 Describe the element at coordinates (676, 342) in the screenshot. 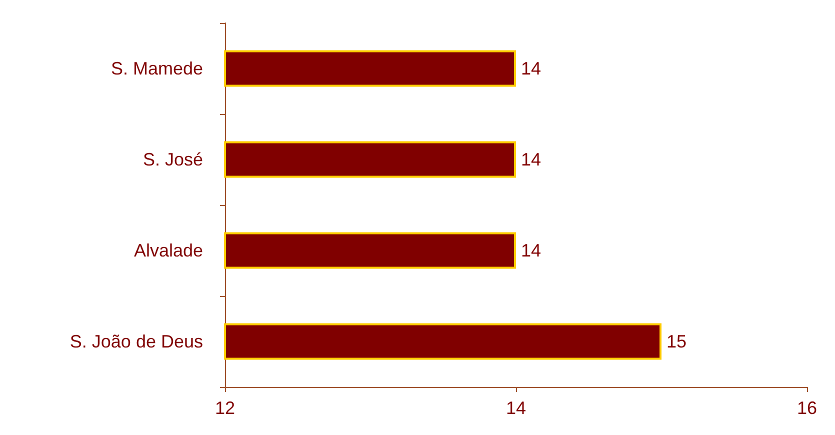

I see `data-label: 15` at that location.